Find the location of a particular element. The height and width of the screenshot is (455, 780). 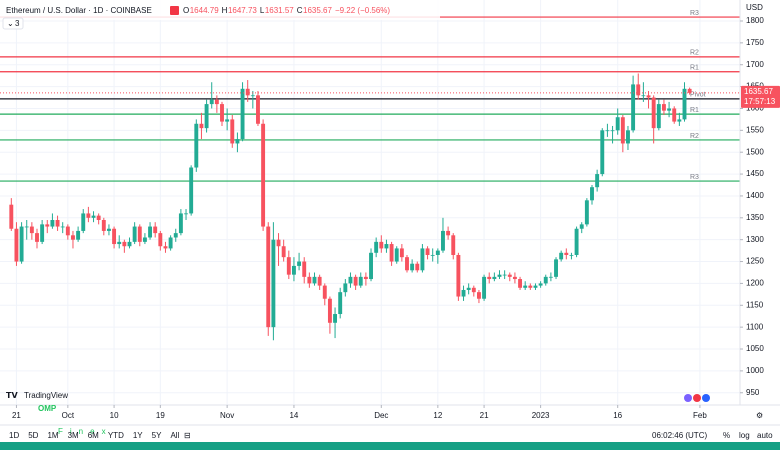

date-range-icon: ⊟ is located at coordinates (187, 435).